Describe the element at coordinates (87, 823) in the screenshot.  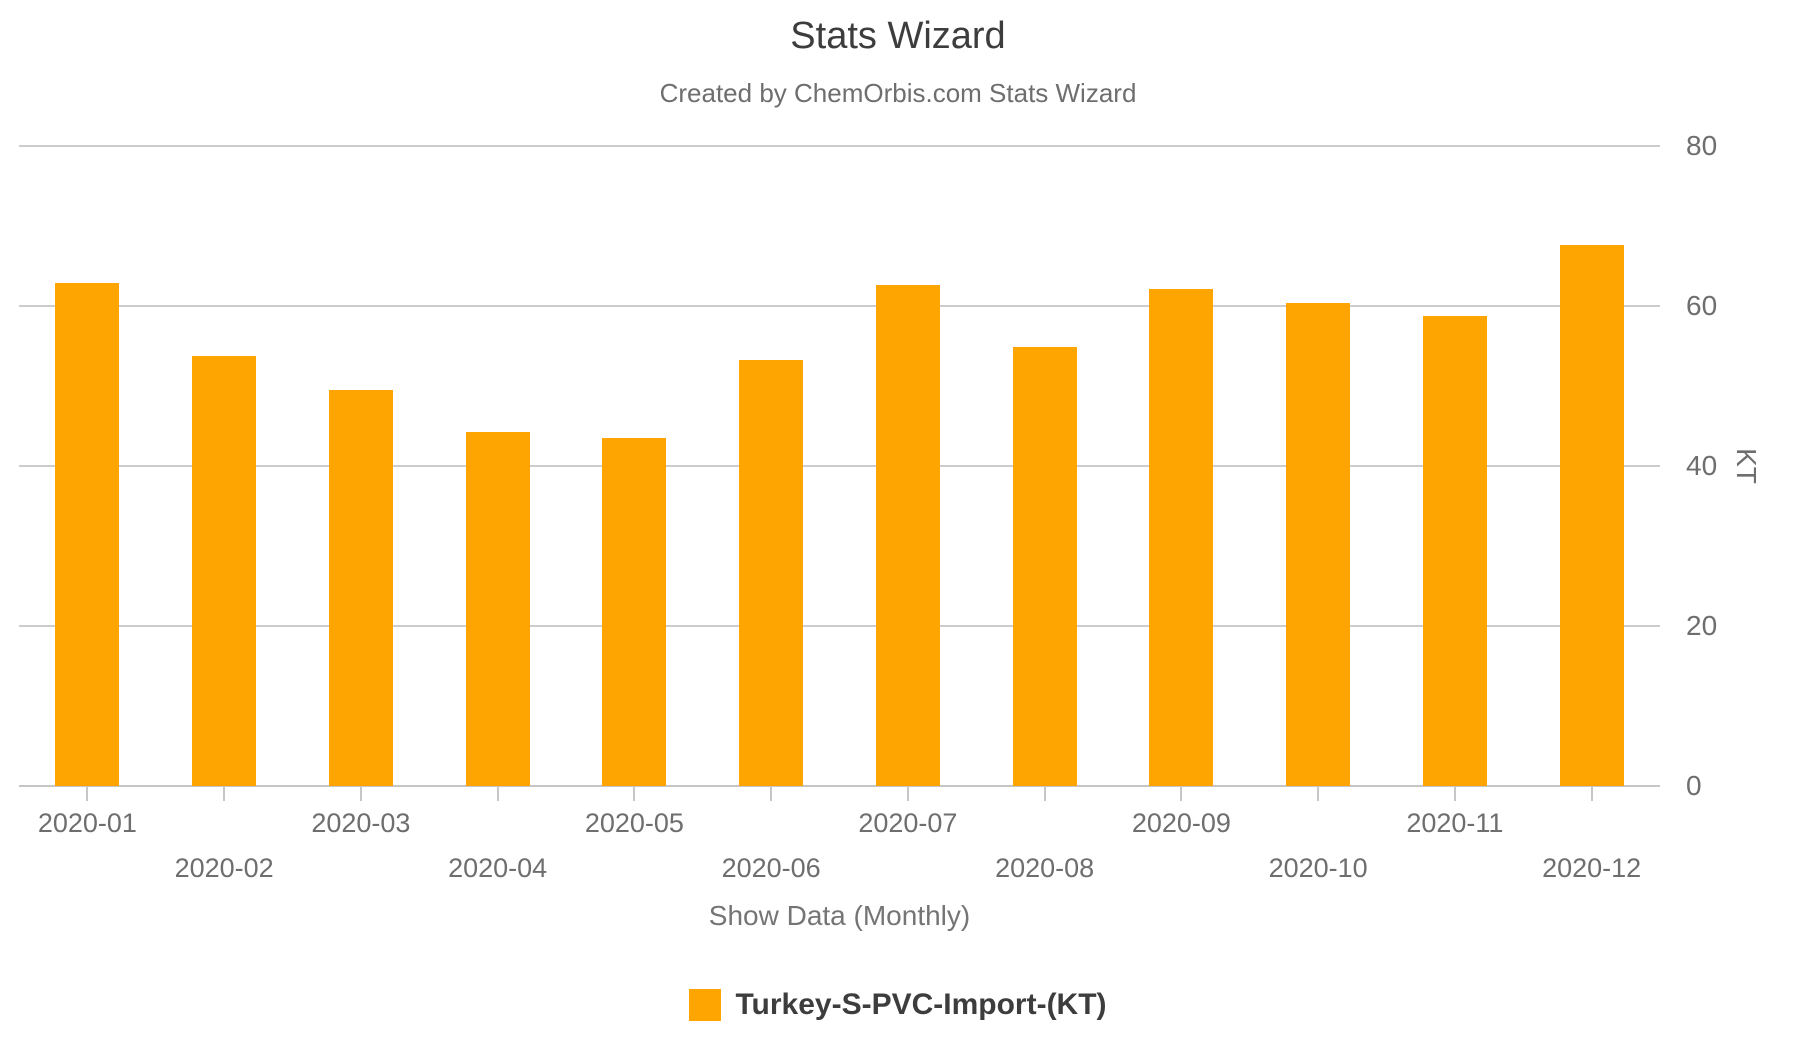
I see `x-axis-label: 2020-01` at that location.